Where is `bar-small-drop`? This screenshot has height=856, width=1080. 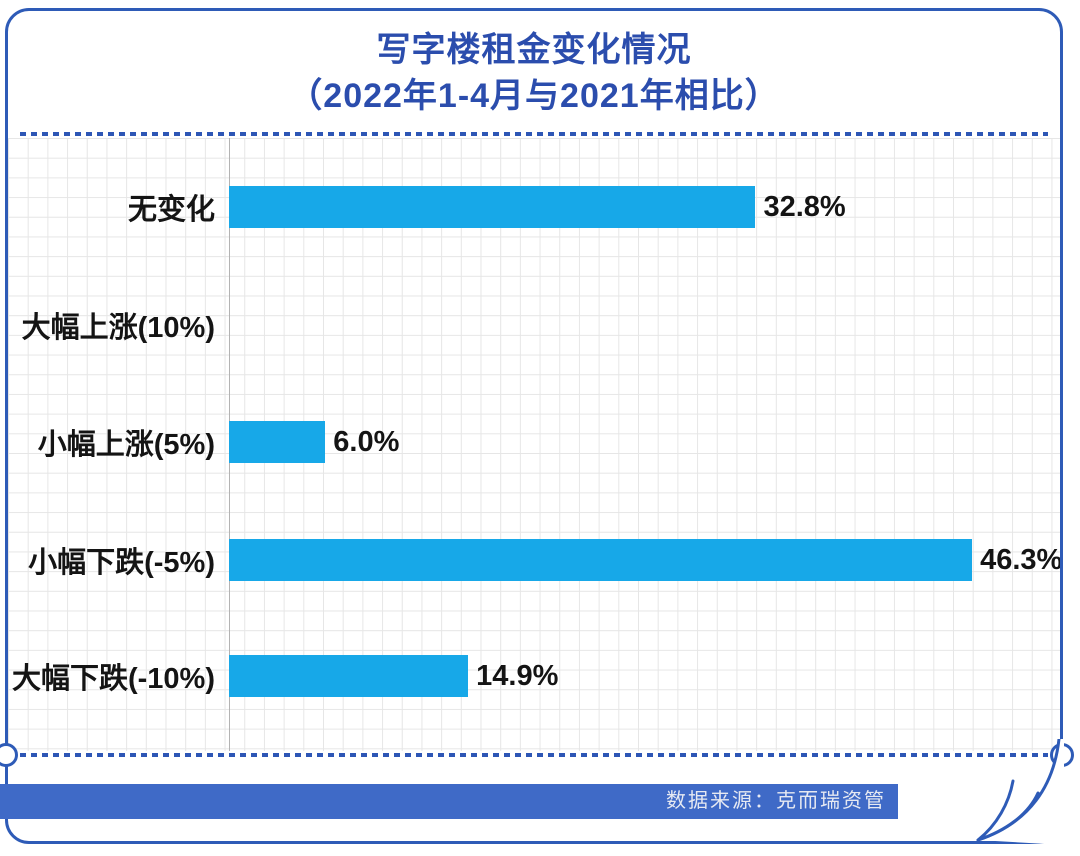 bar-small-drop is located at coordinates (601, 560).